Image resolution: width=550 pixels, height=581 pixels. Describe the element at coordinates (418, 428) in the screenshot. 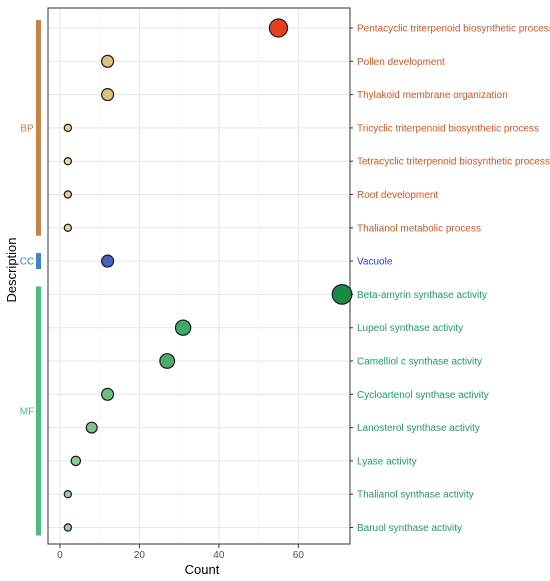

I see `category-label: Lanosterol synthase activity` at that location.